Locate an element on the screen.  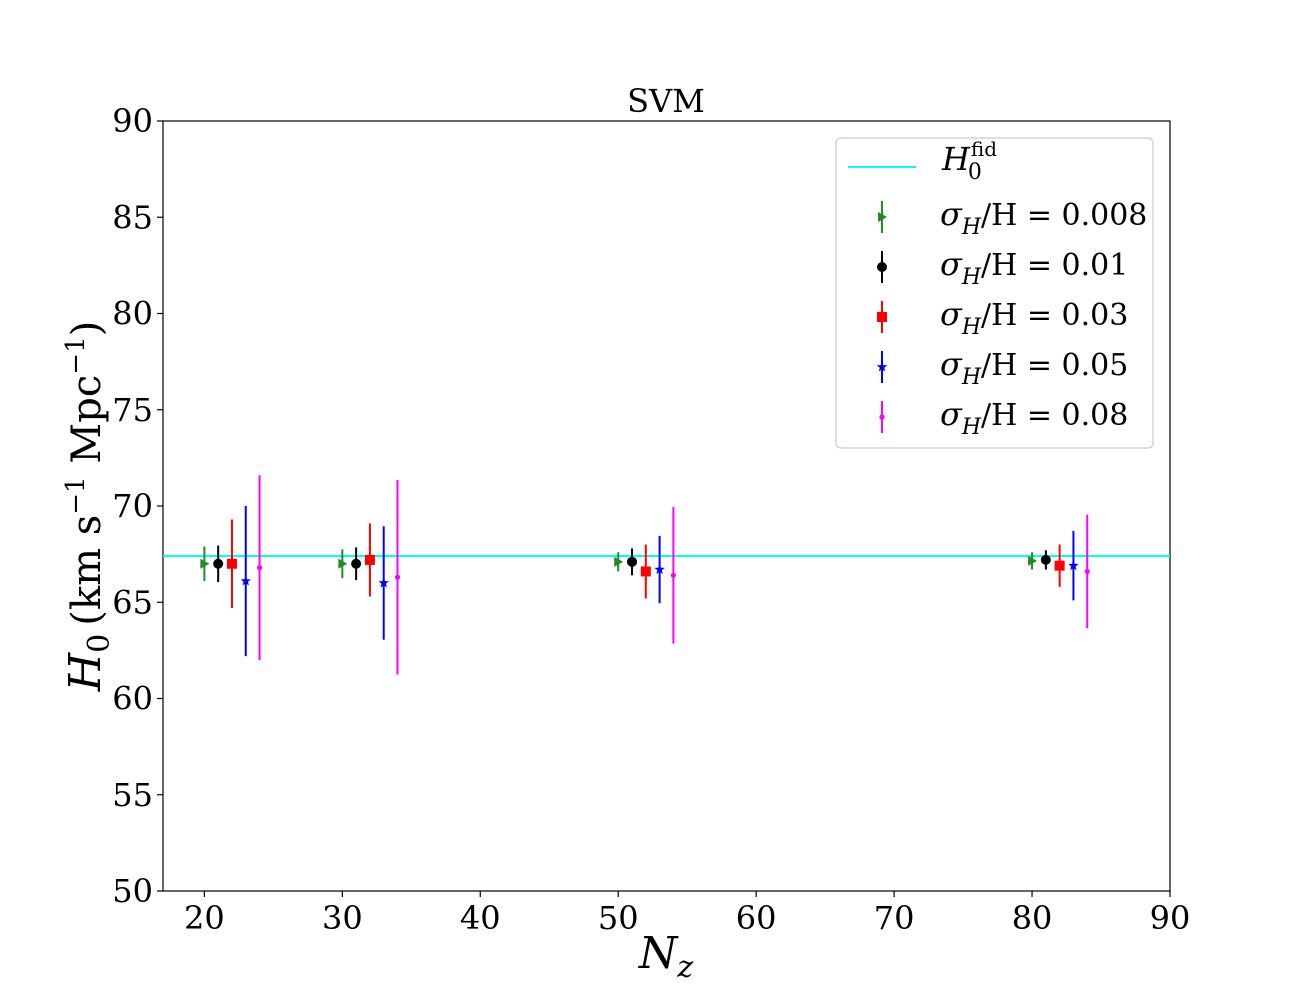
series-group is located at coordinates (645, 575).